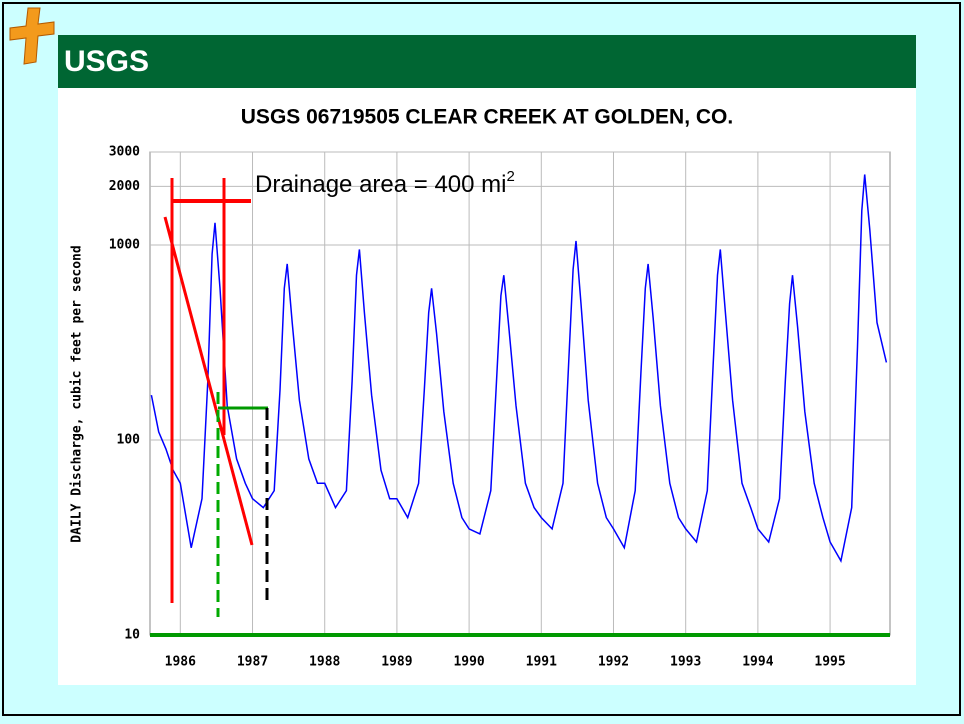 This screenshot has width=964, height=724. Describe the element at coordinates (757, 662) in the screenshot. I see `x-tick-label: 1994` at that location.